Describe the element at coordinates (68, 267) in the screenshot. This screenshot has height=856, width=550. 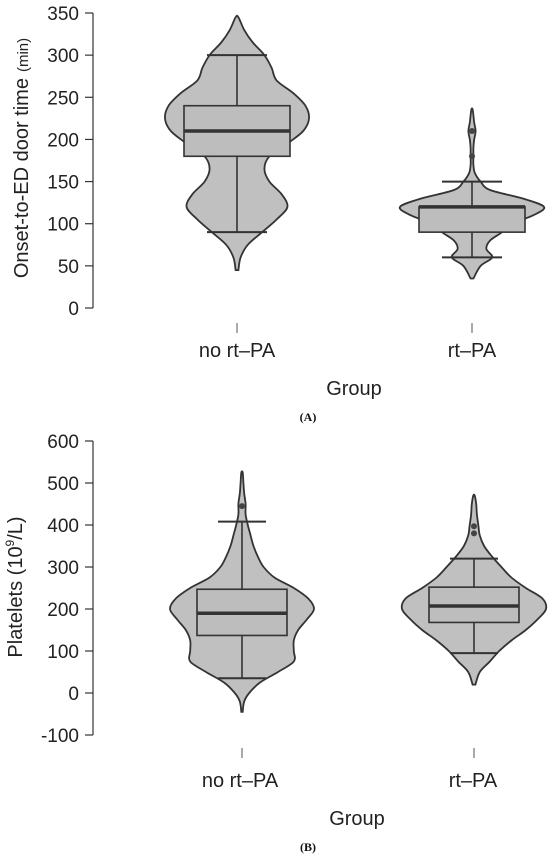
I see `panel-a-y-tick-label: 50` at that location.